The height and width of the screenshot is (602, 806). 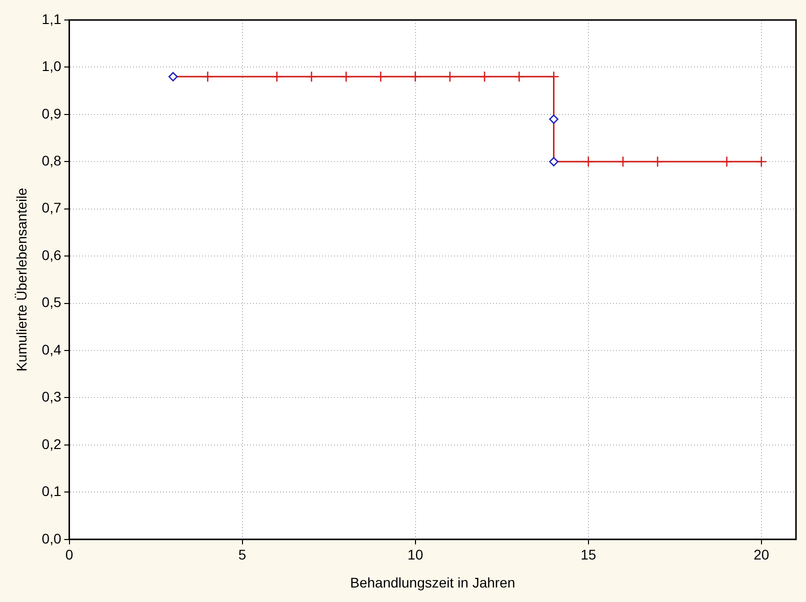 What do you see at coordinates (52, 302) in the screenshot?
I see `y-tick-label: 0,5` at bounding box center [52, 302].